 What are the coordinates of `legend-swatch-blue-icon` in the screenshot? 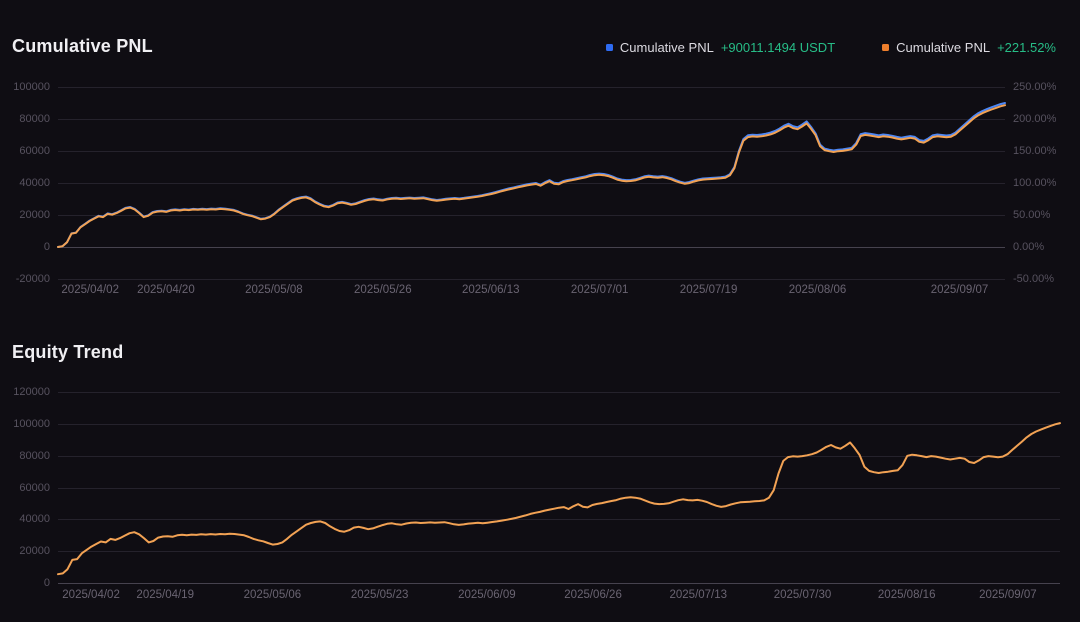 It's located at (609, 47).